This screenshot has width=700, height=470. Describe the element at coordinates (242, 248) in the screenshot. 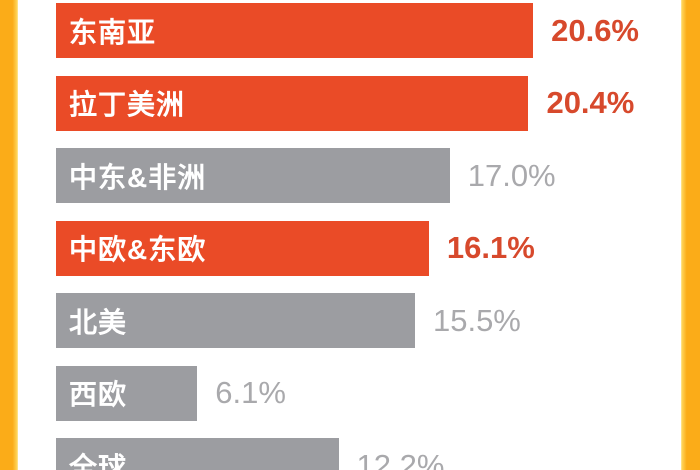

I see `bar: 中欧&东欧` at that location.